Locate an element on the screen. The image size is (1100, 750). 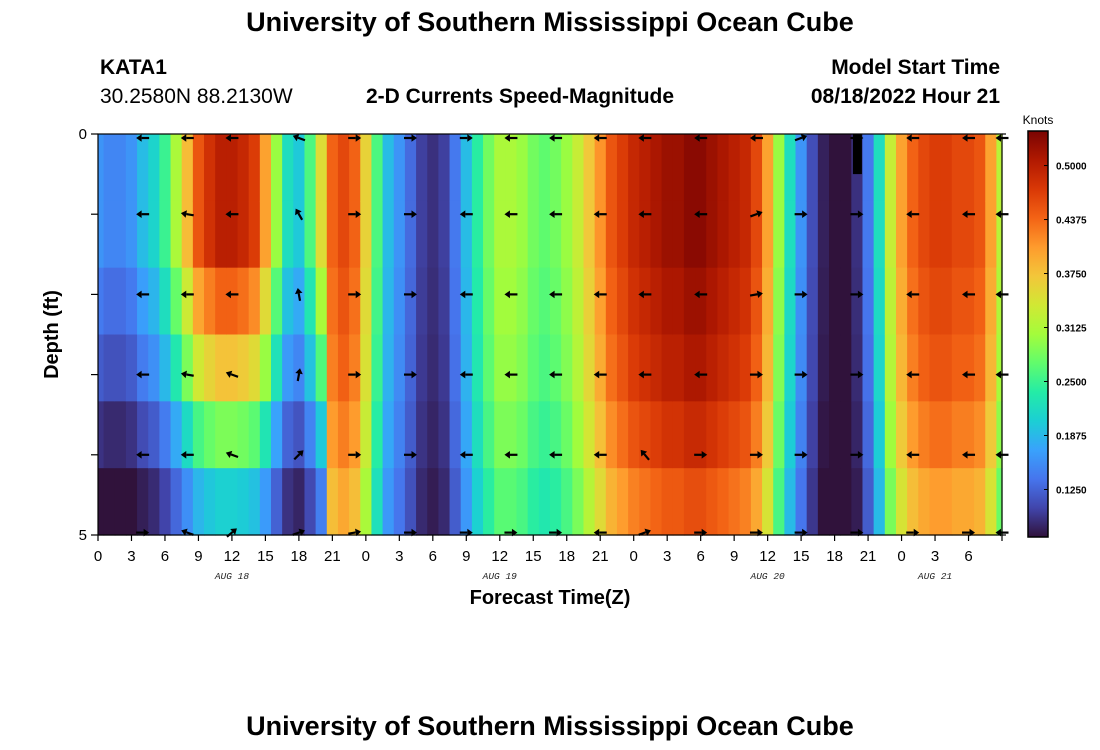
station-id: KATA1 is located at coordinates (133, 67).